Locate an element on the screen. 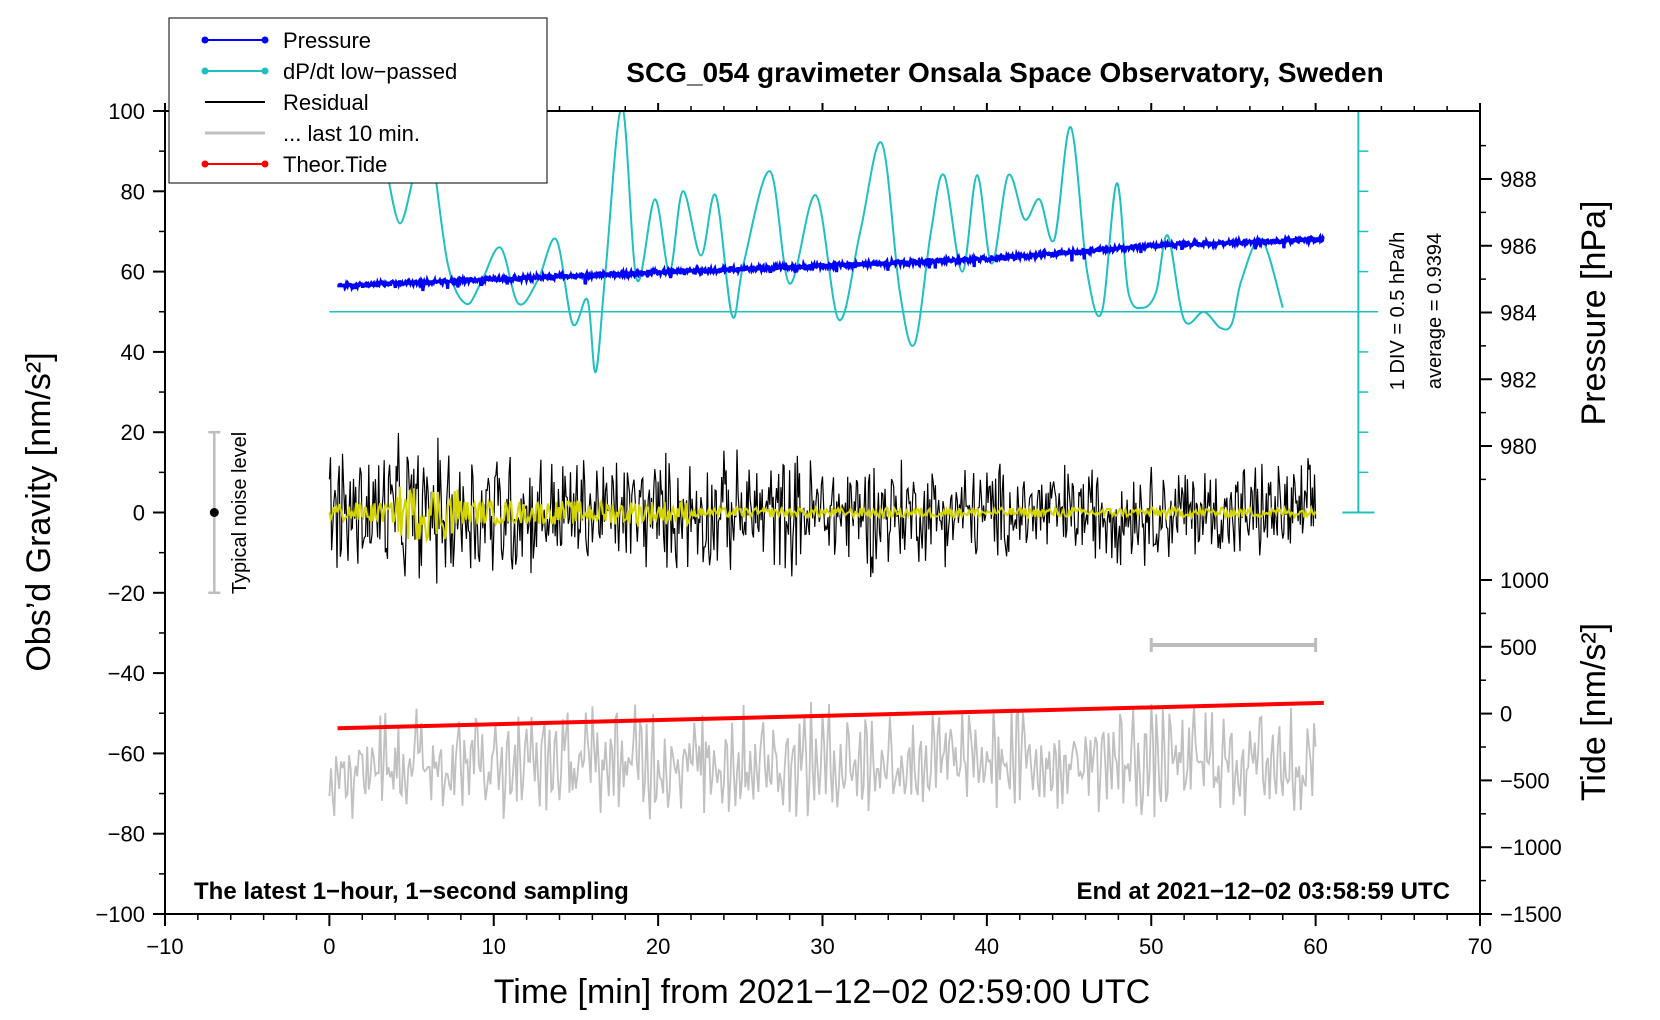 The image size is (1660, 1020). x-tick-label: 60 is located at coordinates (1315, 946).